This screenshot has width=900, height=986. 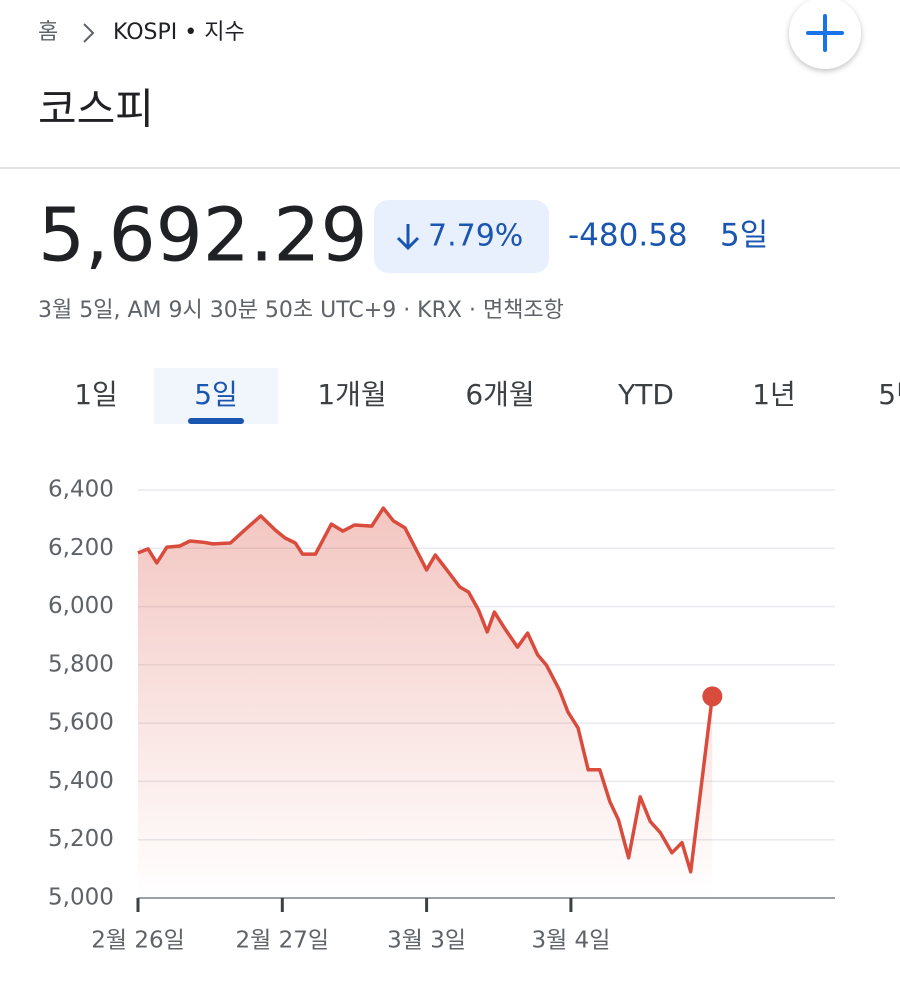 I want to click on breadcrumb-item: KOSPI • 지수, so click(x=179, y=32).